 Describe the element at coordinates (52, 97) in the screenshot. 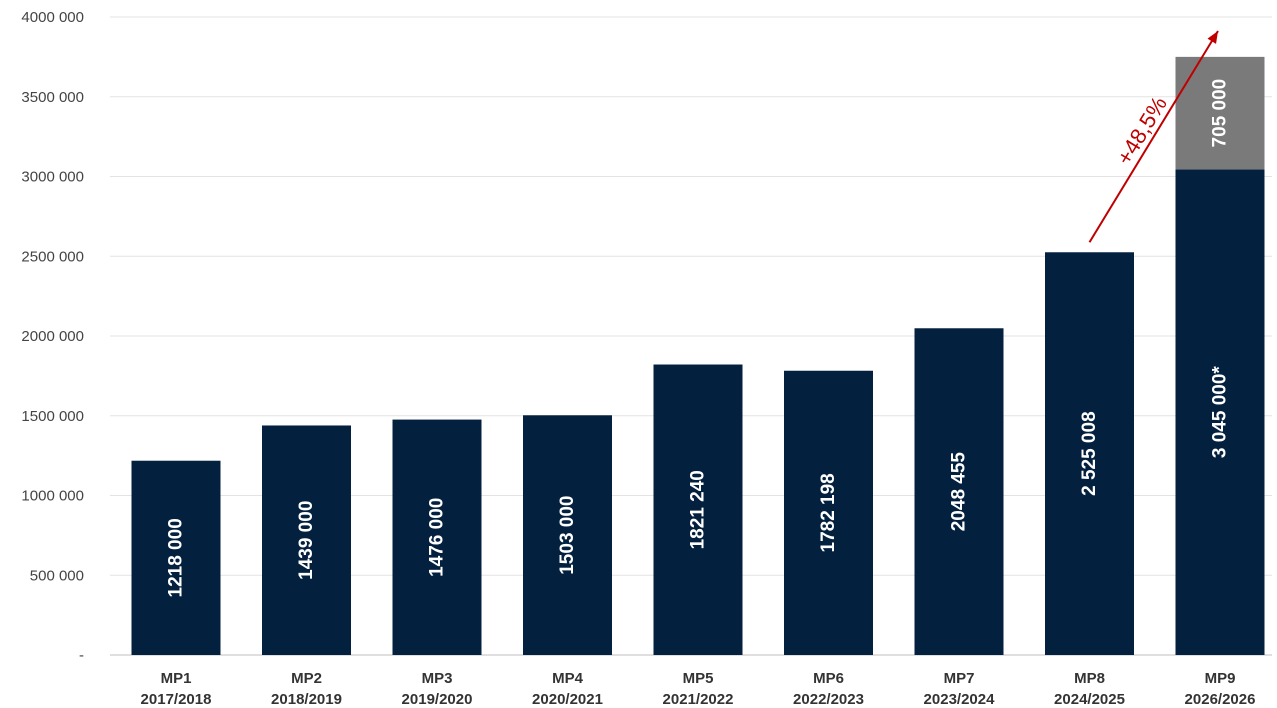

I see `y-tick-label: 3500 000` at that location.